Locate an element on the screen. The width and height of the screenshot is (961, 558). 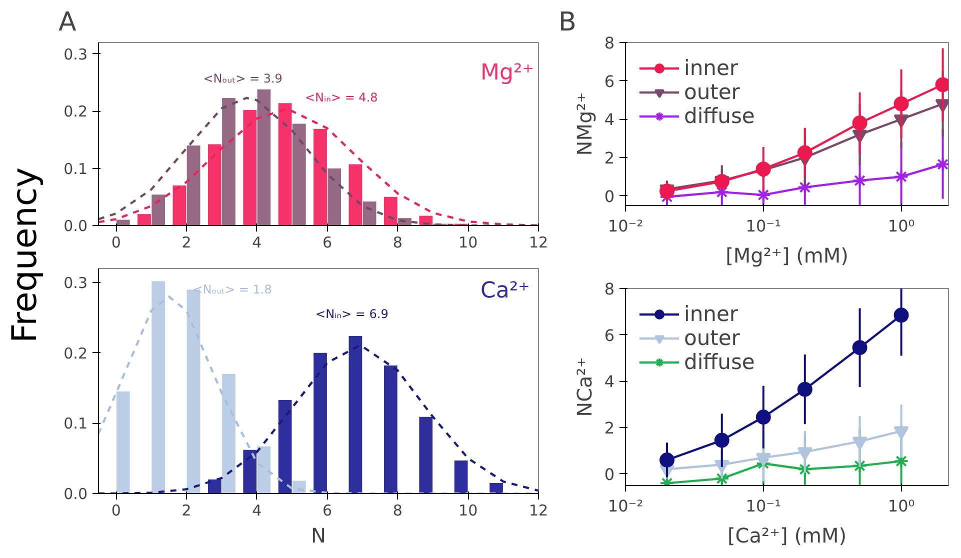
y-axis-title: NMg²⁺ is located at coordinates (584, 124).